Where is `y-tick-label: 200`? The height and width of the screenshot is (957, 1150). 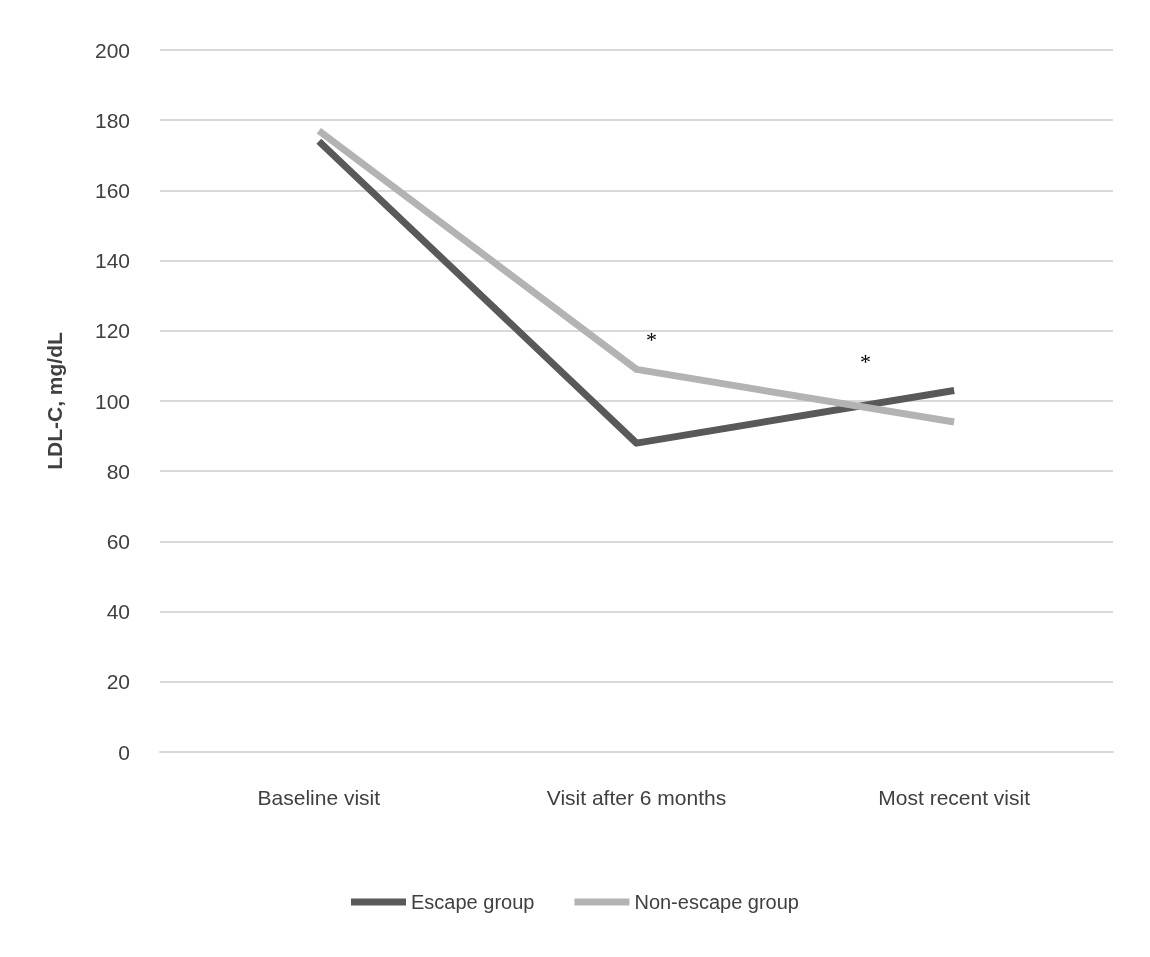 y-tick-label: 200 is located at coordinates (112, 50).